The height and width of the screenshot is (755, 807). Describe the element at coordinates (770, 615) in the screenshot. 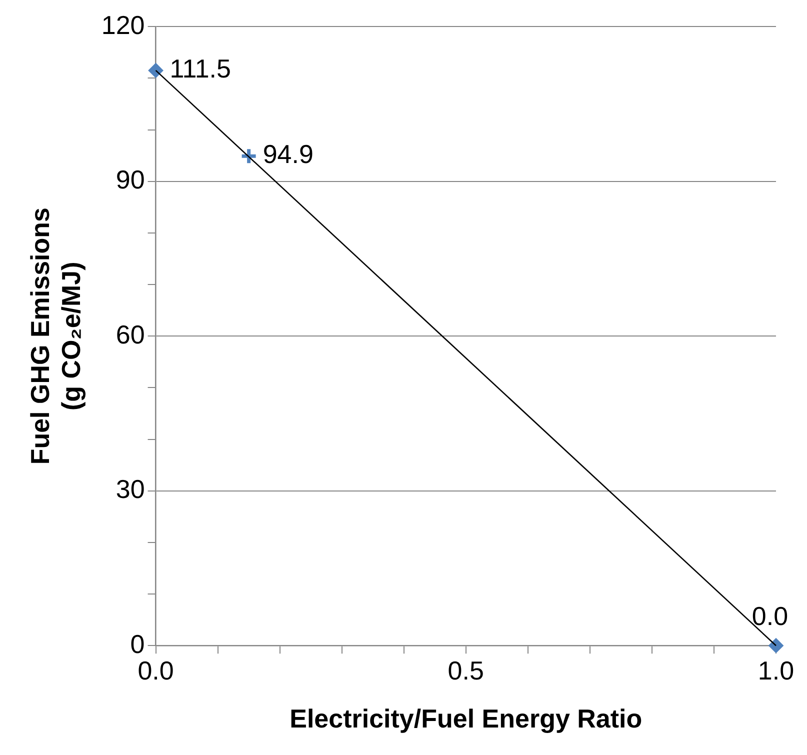

I see `data-label: 0.0` at that location.